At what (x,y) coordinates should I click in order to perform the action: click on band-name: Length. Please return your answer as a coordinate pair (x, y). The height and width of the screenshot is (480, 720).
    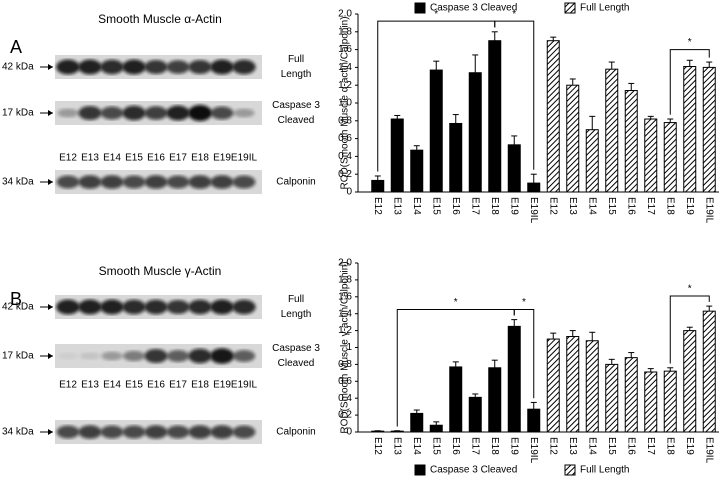
    Looking at the image, I should click on (296, 74).